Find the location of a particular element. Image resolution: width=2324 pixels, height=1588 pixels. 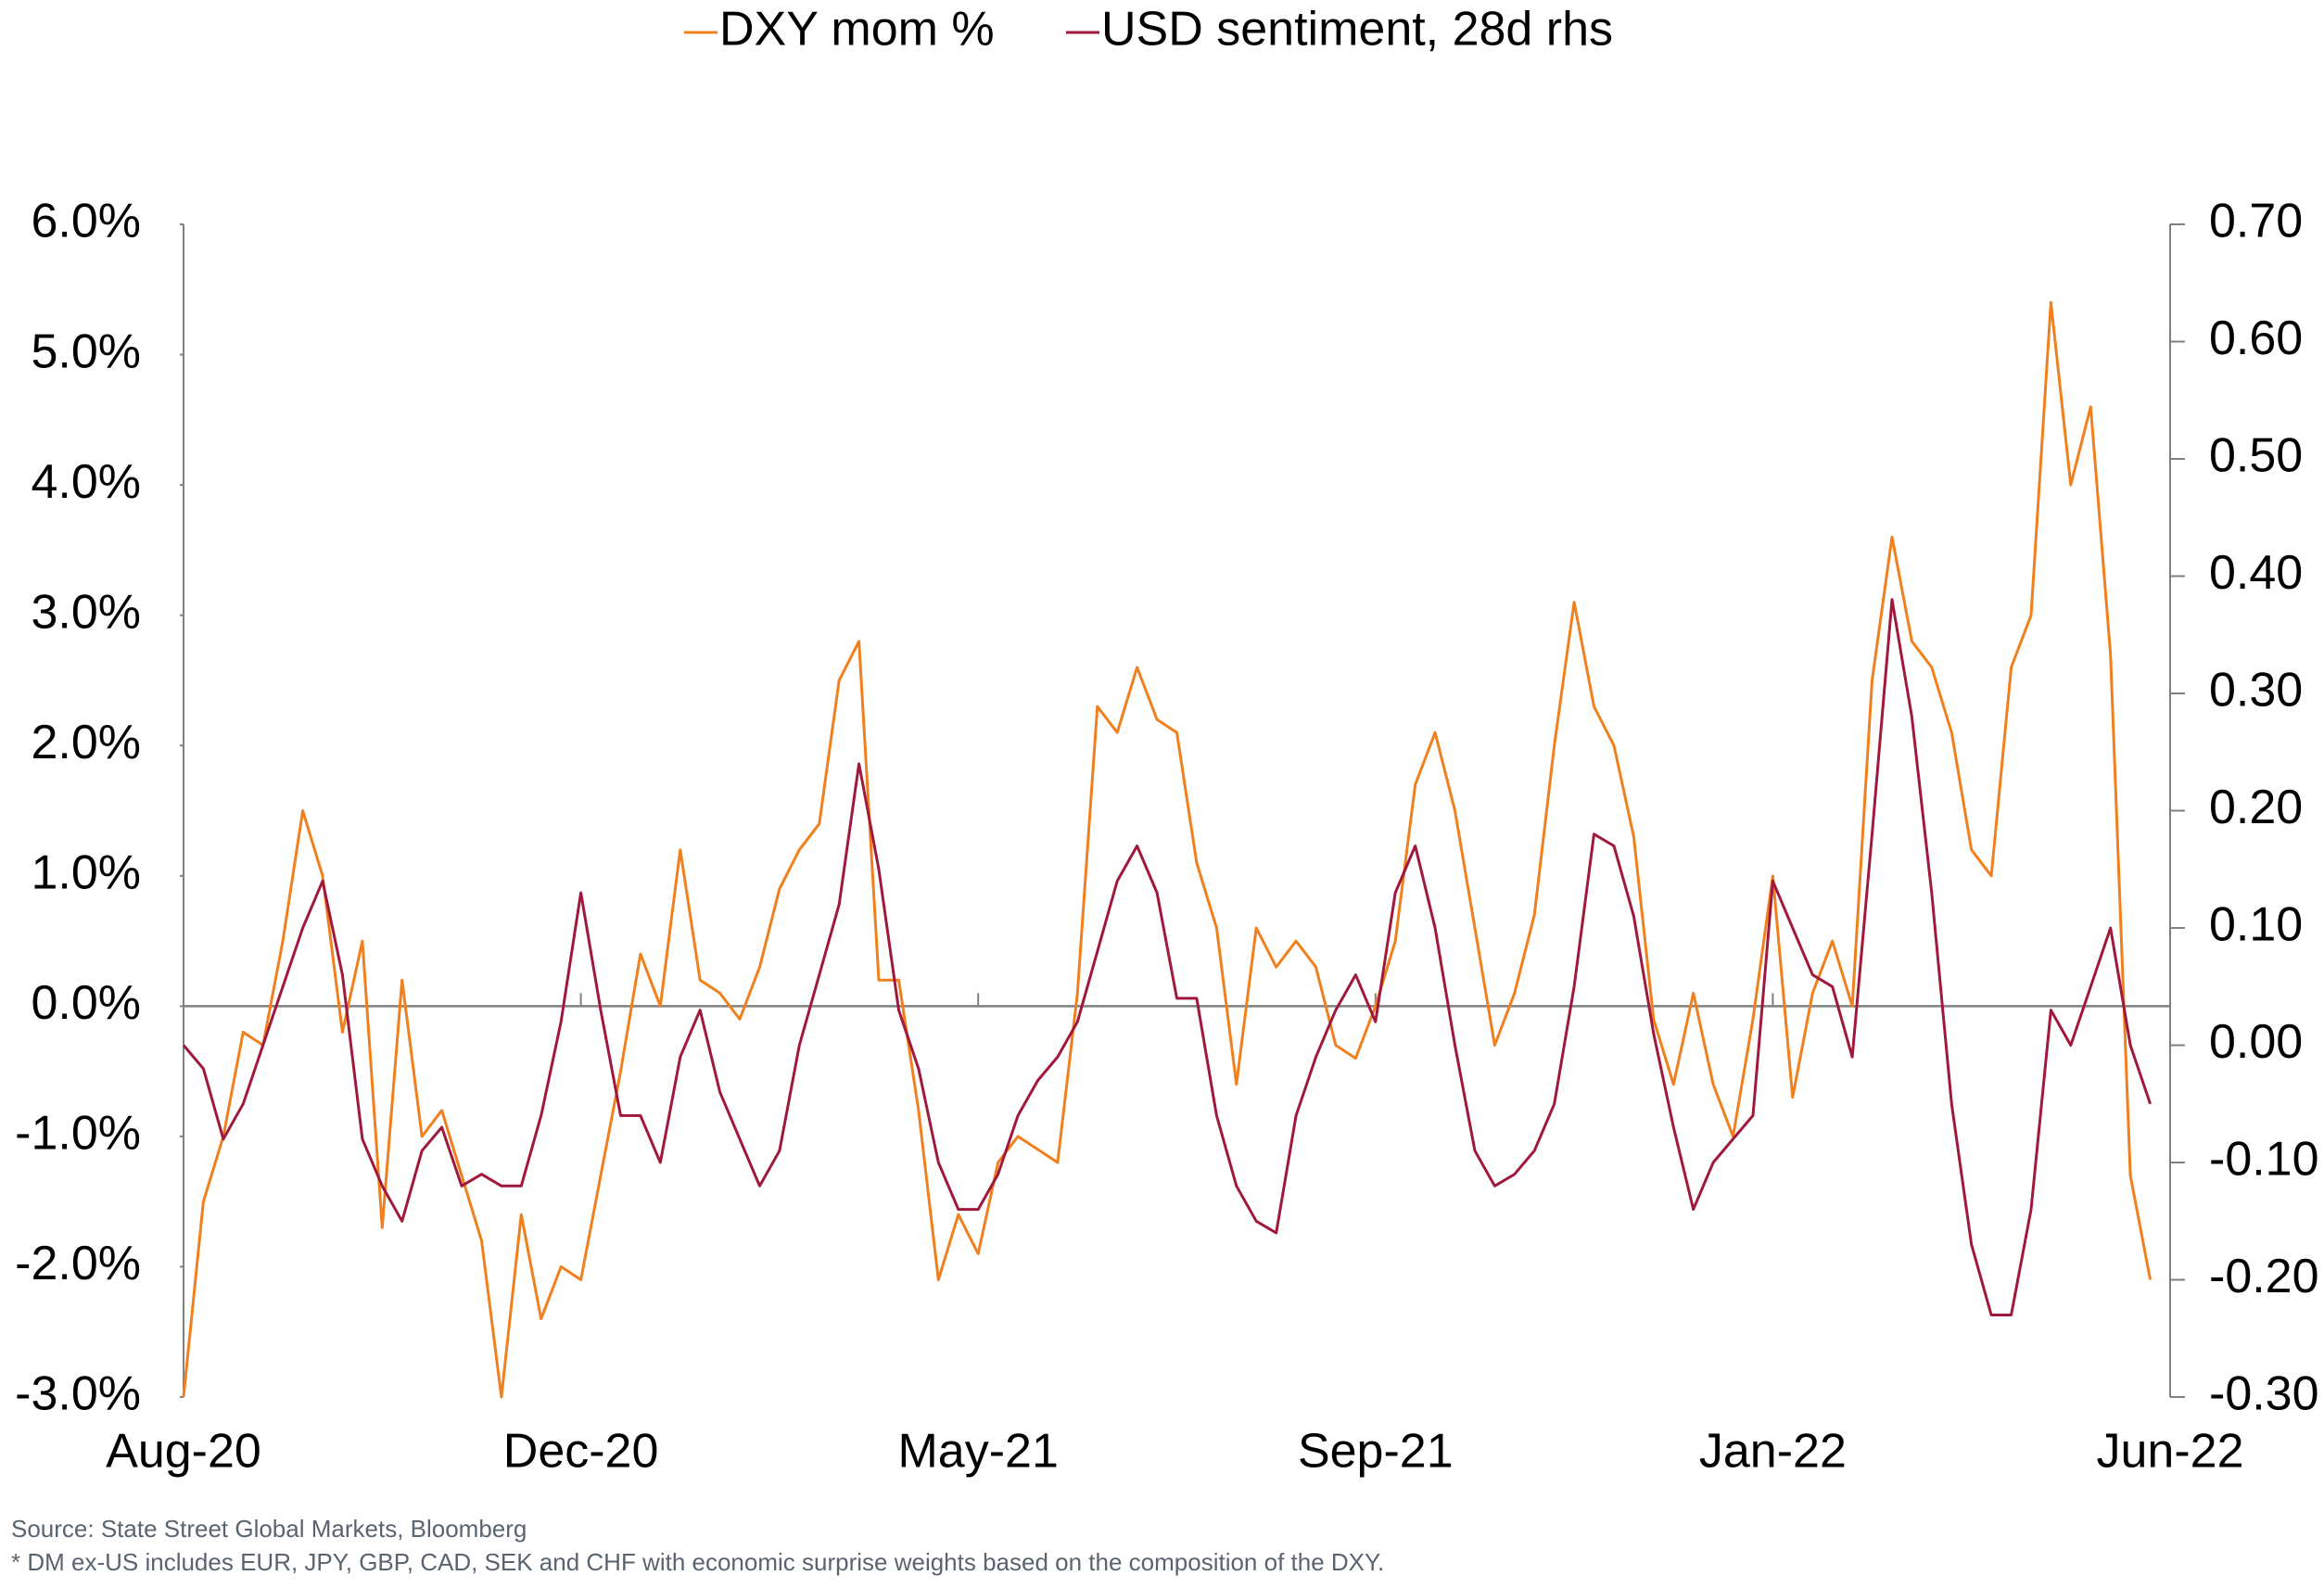

y2-tick-label: 0.70 is located at coordinates (2256, 221).